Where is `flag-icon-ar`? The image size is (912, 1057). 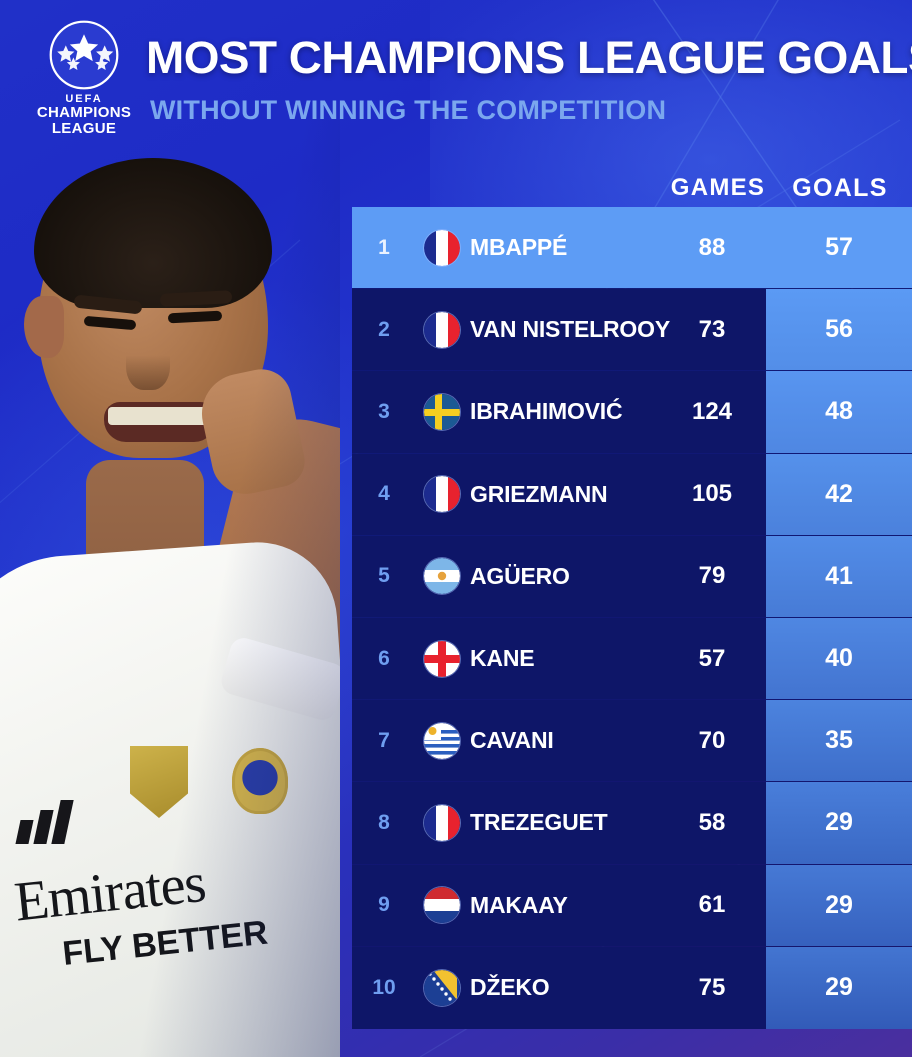 flag-icon-ar is located at coordinates (442, 576).